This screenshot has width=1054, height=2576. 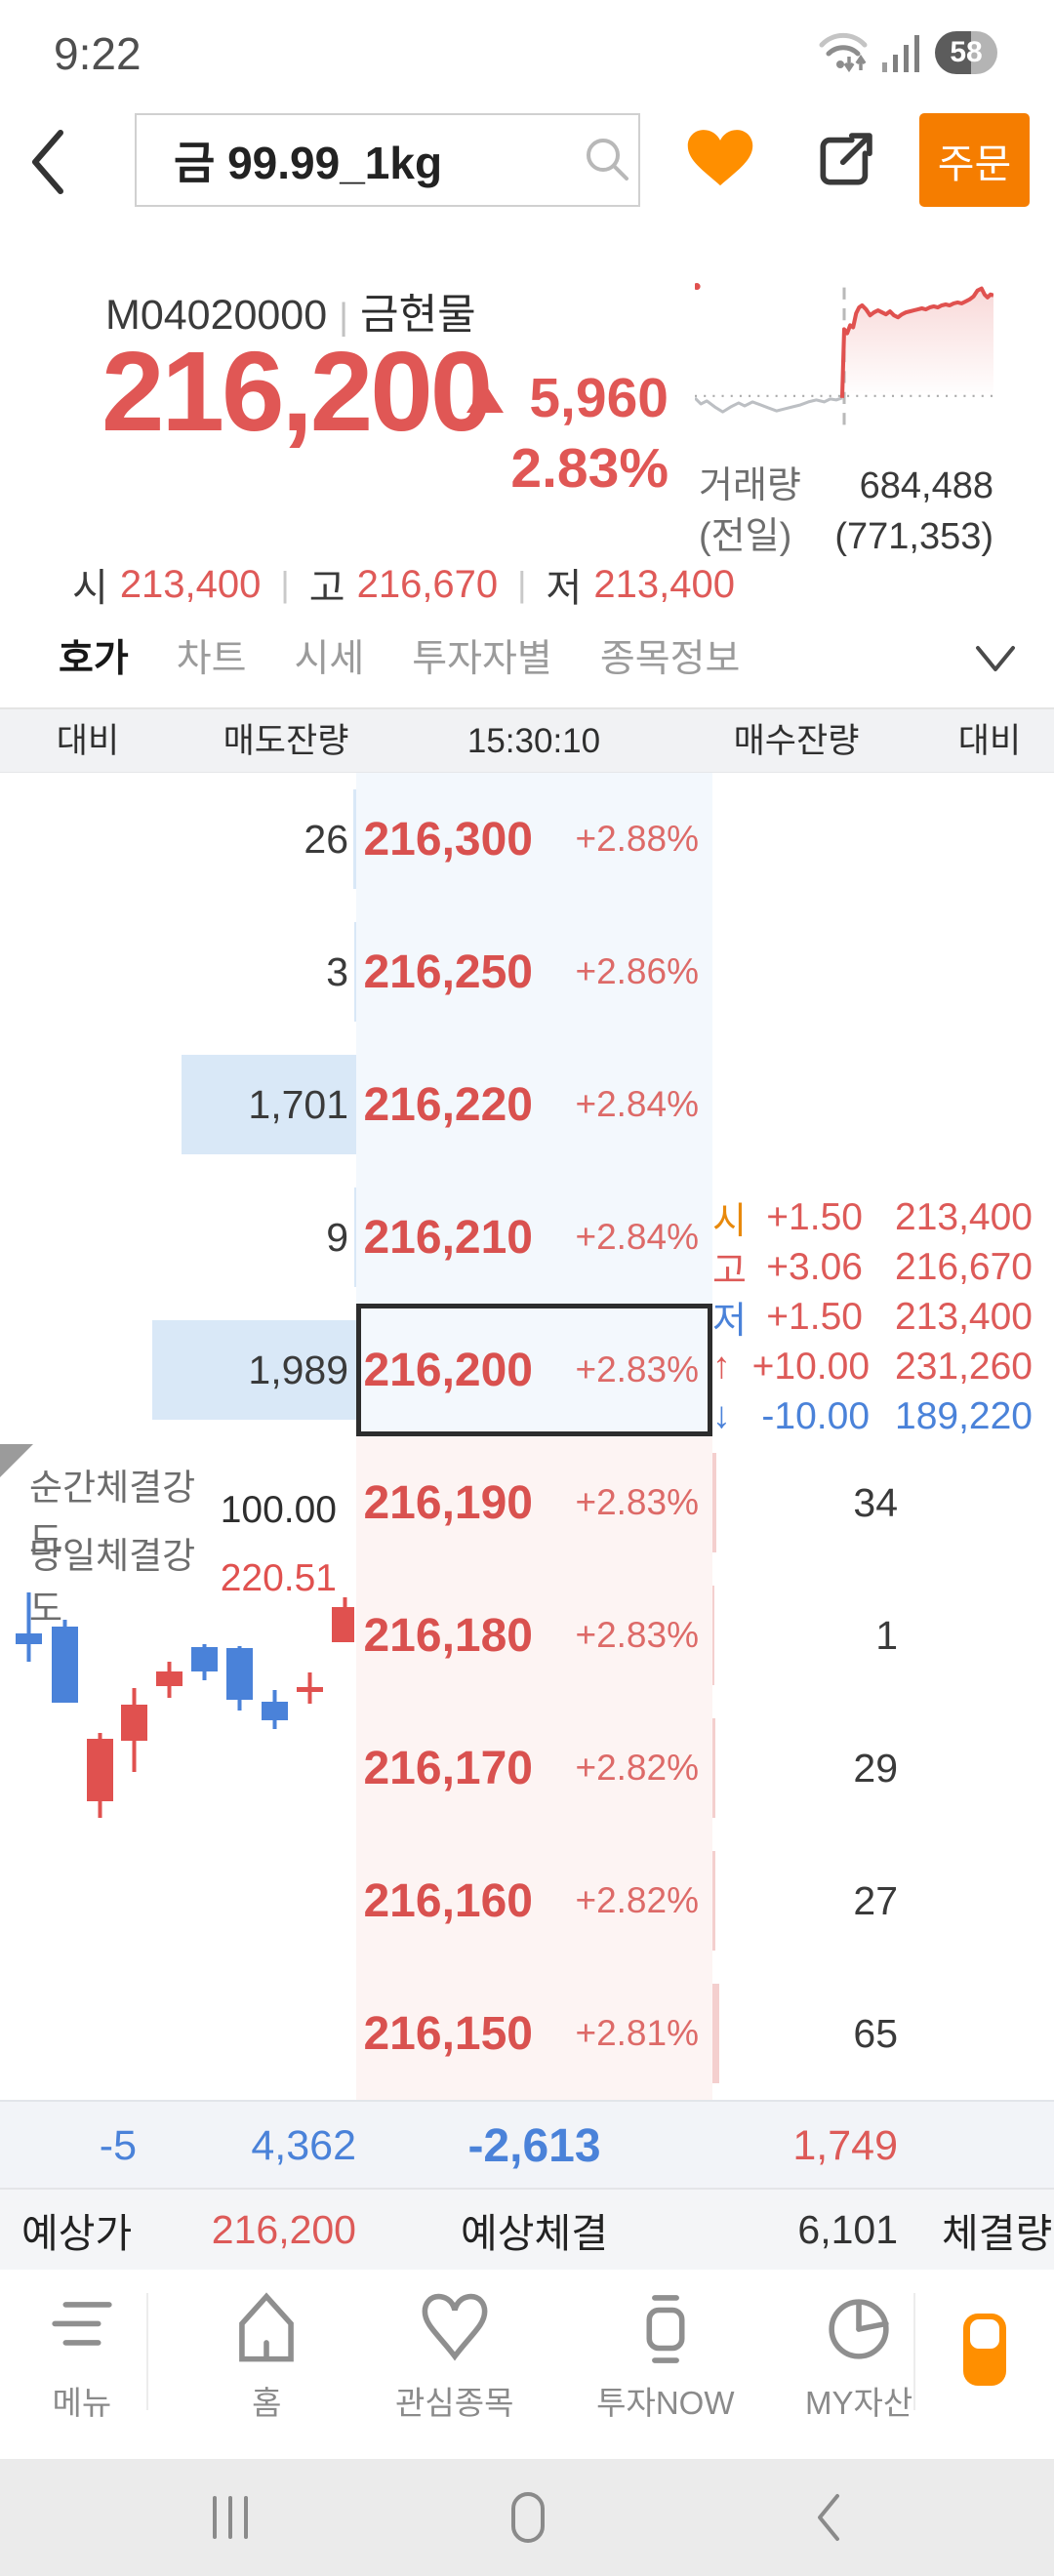 I want to click on price-cell: 216,250 +2.86%, so click(x=534, y=972).